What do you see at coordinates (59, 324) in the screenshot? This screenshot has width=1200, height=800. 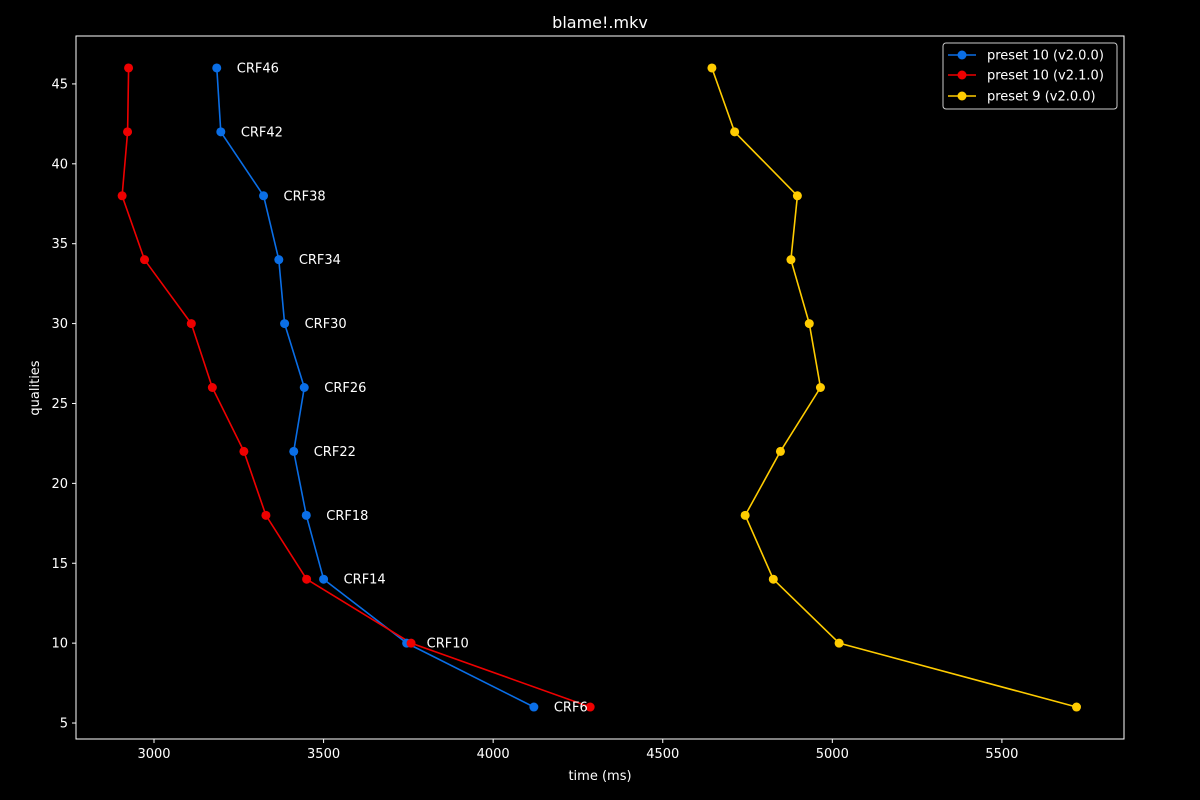 I see `y-tick-label: 30` at bounding box center [59, 324].